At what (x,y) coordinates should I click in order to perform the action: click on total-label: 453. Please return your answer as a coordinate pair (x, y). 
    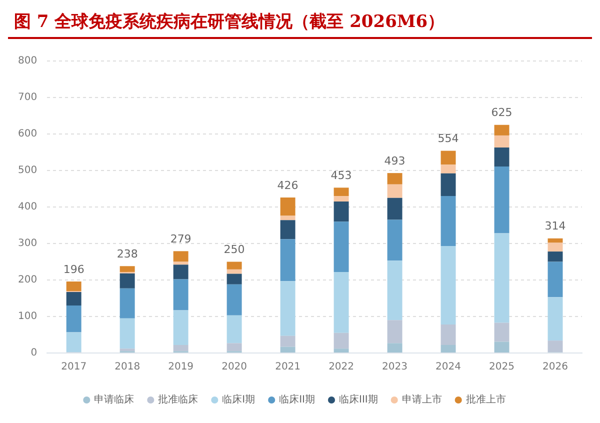
    Looking at the image, I should click on (341, 175).